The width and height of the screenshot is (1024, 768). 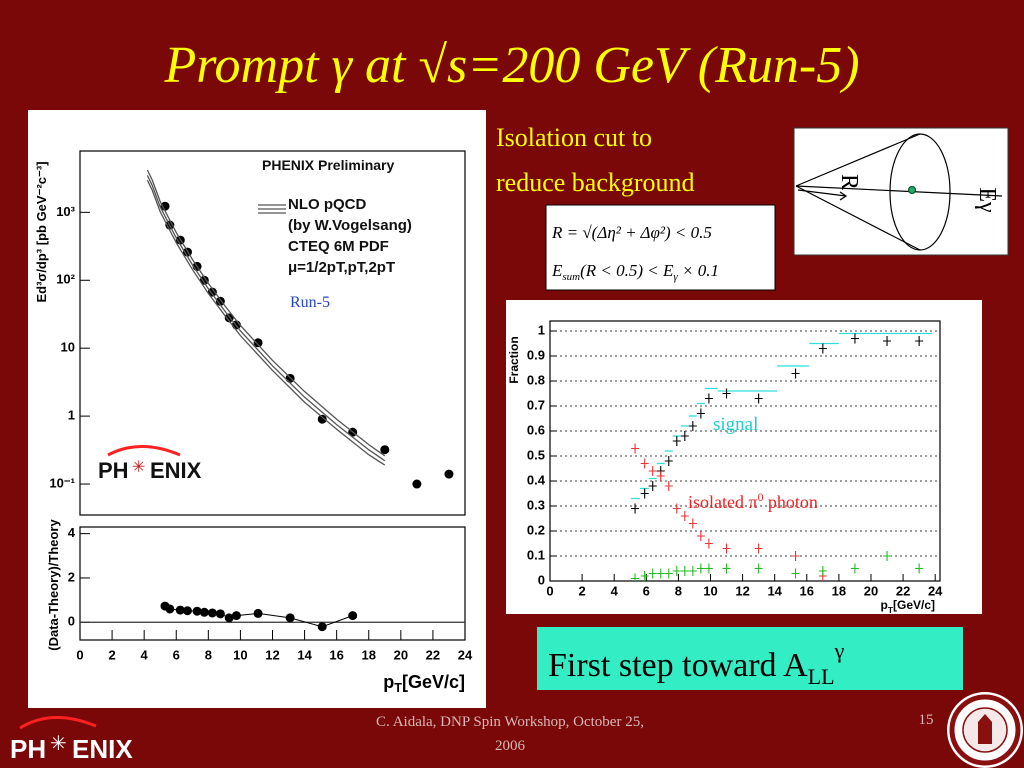 What do you see at coordinates (839, 650) in the screenshot?
I see `highlight-sup: γ` at bounding box center [839, 650].